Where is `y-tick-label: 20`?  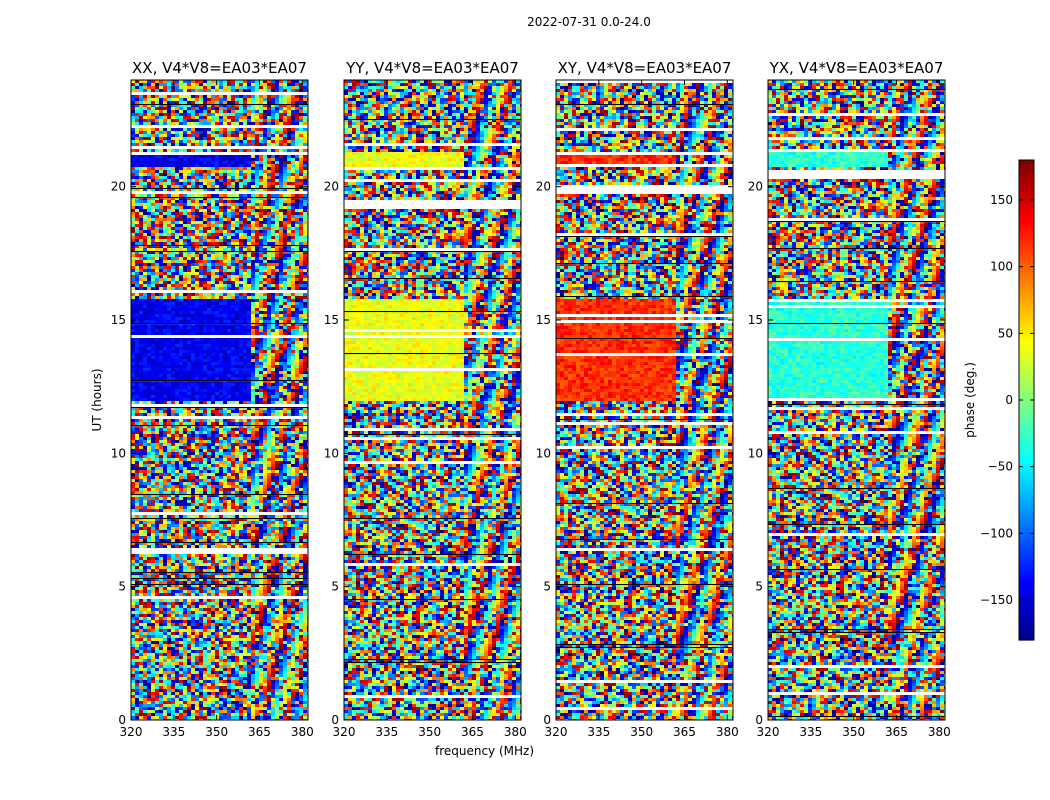
y-tick-label: 20 is located at coordinates (331, 187).